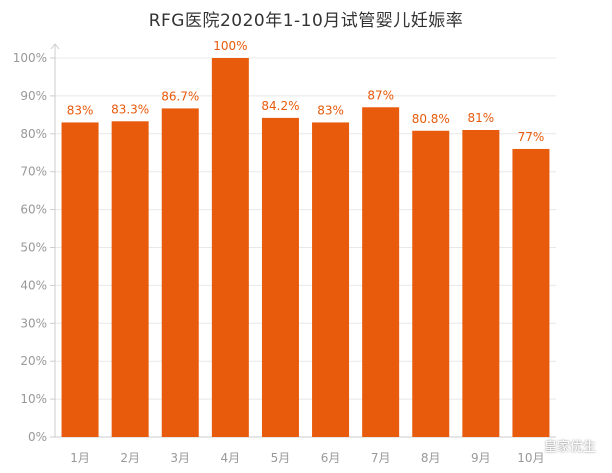 The image size is (612, 473). Describe the element at coordinates (180, 458) in the screenshot. I see `x-tick-label: 3月` at that location.